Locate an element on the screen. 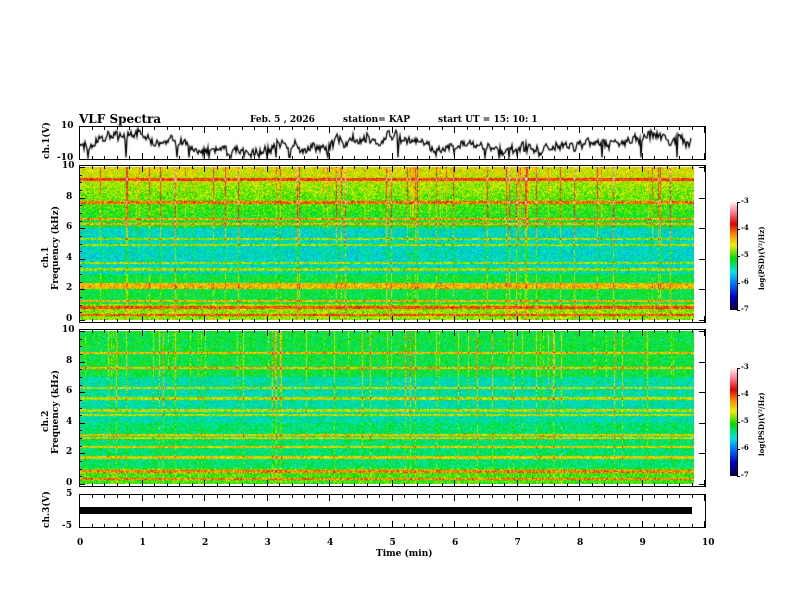  ch2-colorbar-label: log(PSD)(V²/Hz) is located at coordinates (761, 424).